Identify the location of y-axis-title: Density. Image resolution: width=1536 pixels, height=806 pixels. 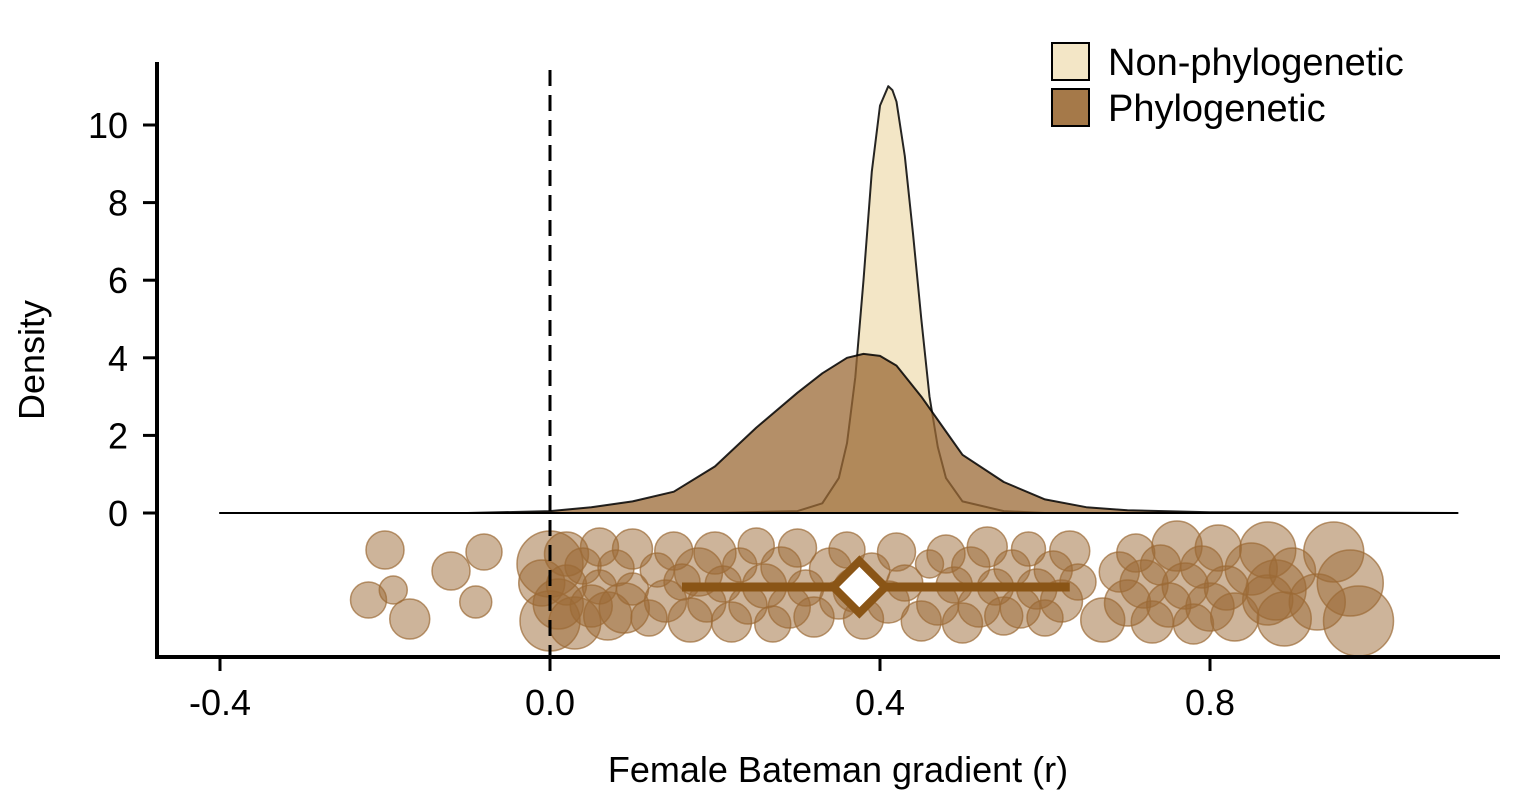
(31, 360).